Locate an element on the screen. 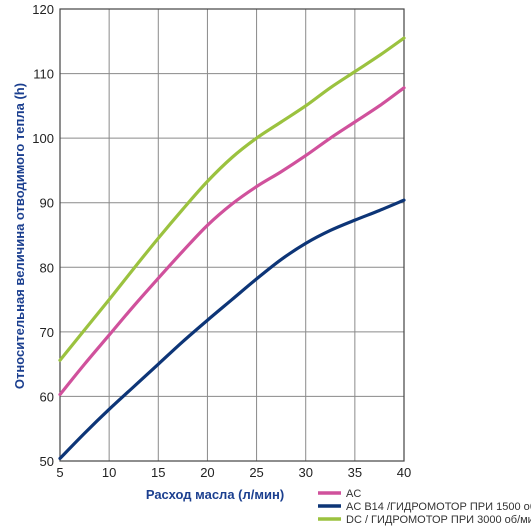  x-tick-label: 10 is located at coordinates (109, 472).